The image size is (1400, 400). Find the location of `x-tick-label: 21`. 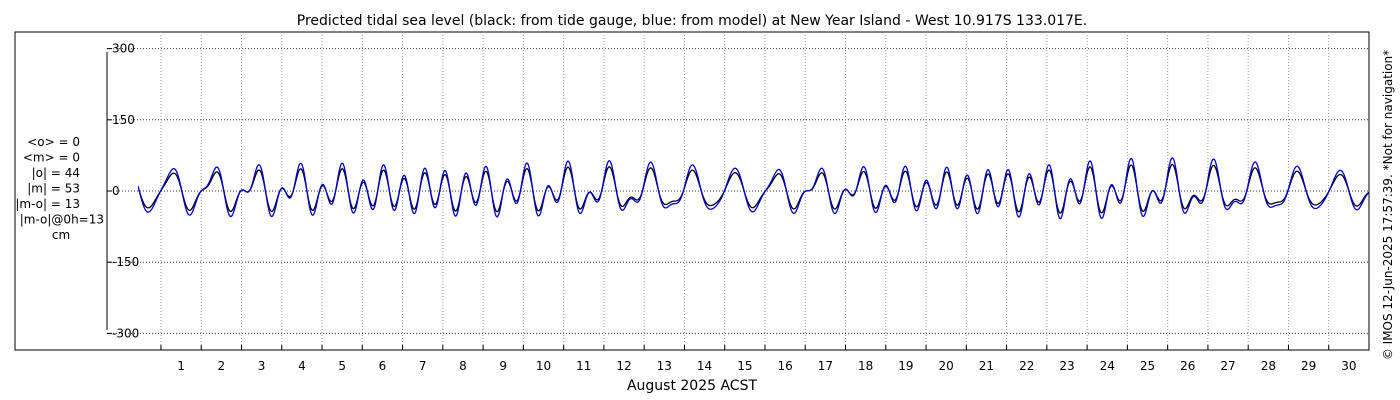

x-tick-label: 21 is located at coordinates (986, 366).